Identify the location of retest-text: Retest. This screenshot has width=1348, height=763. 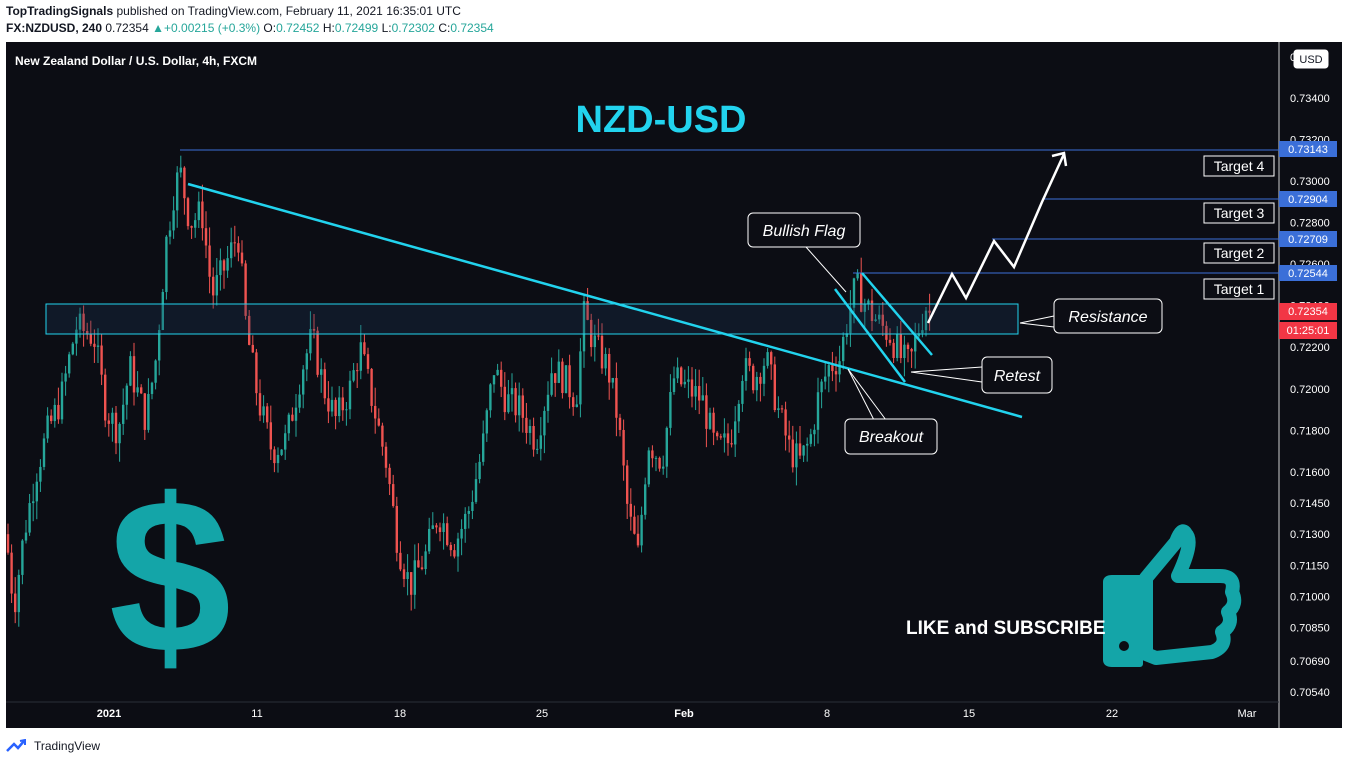
(1017, 376).